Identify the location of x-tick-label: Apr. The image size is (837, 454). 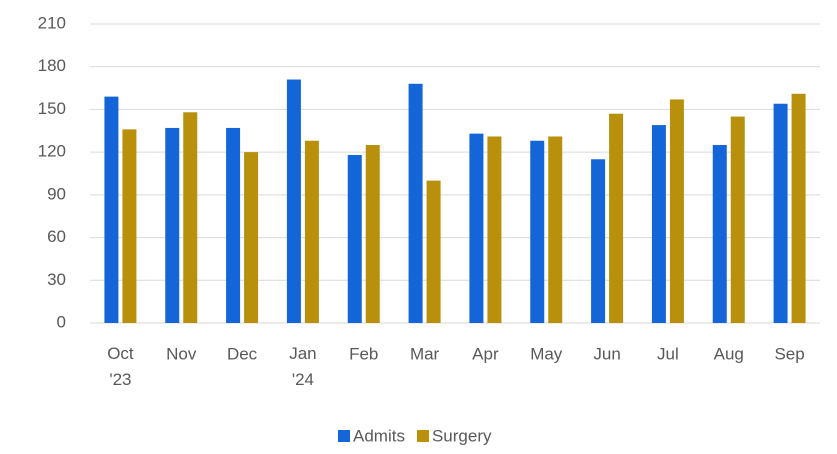
(485, 353).